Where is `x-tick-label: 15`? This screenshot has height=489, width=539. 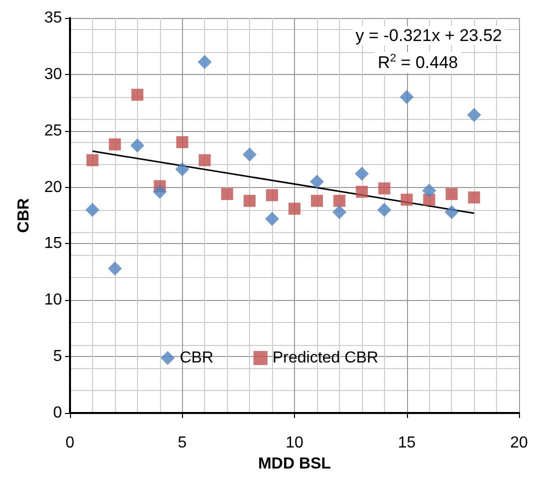
x-tick-label: 15 is located at coordinates (407, 443).